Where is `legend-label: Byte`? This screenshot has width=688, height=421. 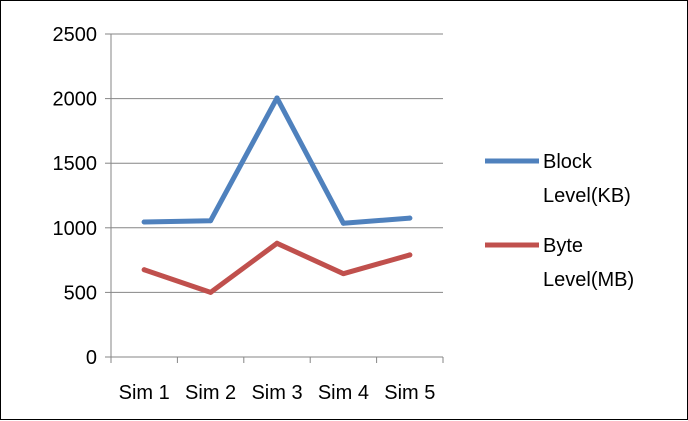
legend-label: Byte is located at coordinates (563, 246).